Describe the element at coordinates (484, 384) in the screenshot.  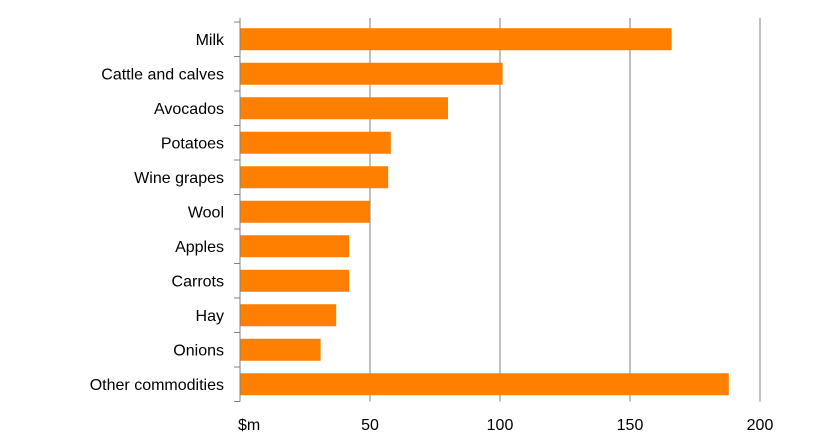
I see `bar-other-commodities` at that location.